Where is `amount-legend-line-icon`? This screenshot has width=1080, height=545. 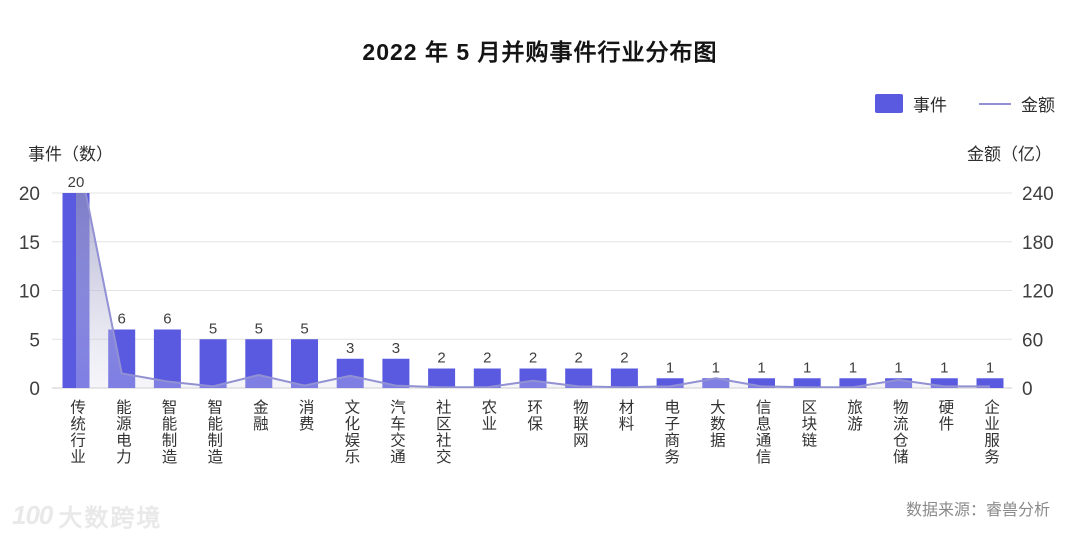
amount-legend-line-icon is located at coordinates (995, 103).